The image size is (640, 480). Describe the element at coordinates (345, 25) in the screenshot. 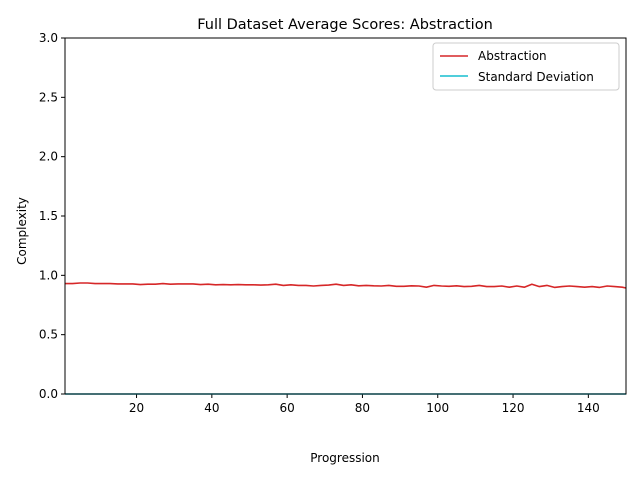

I see `chart-title: Full Dataset Average Scores: Abstraction` at that location.